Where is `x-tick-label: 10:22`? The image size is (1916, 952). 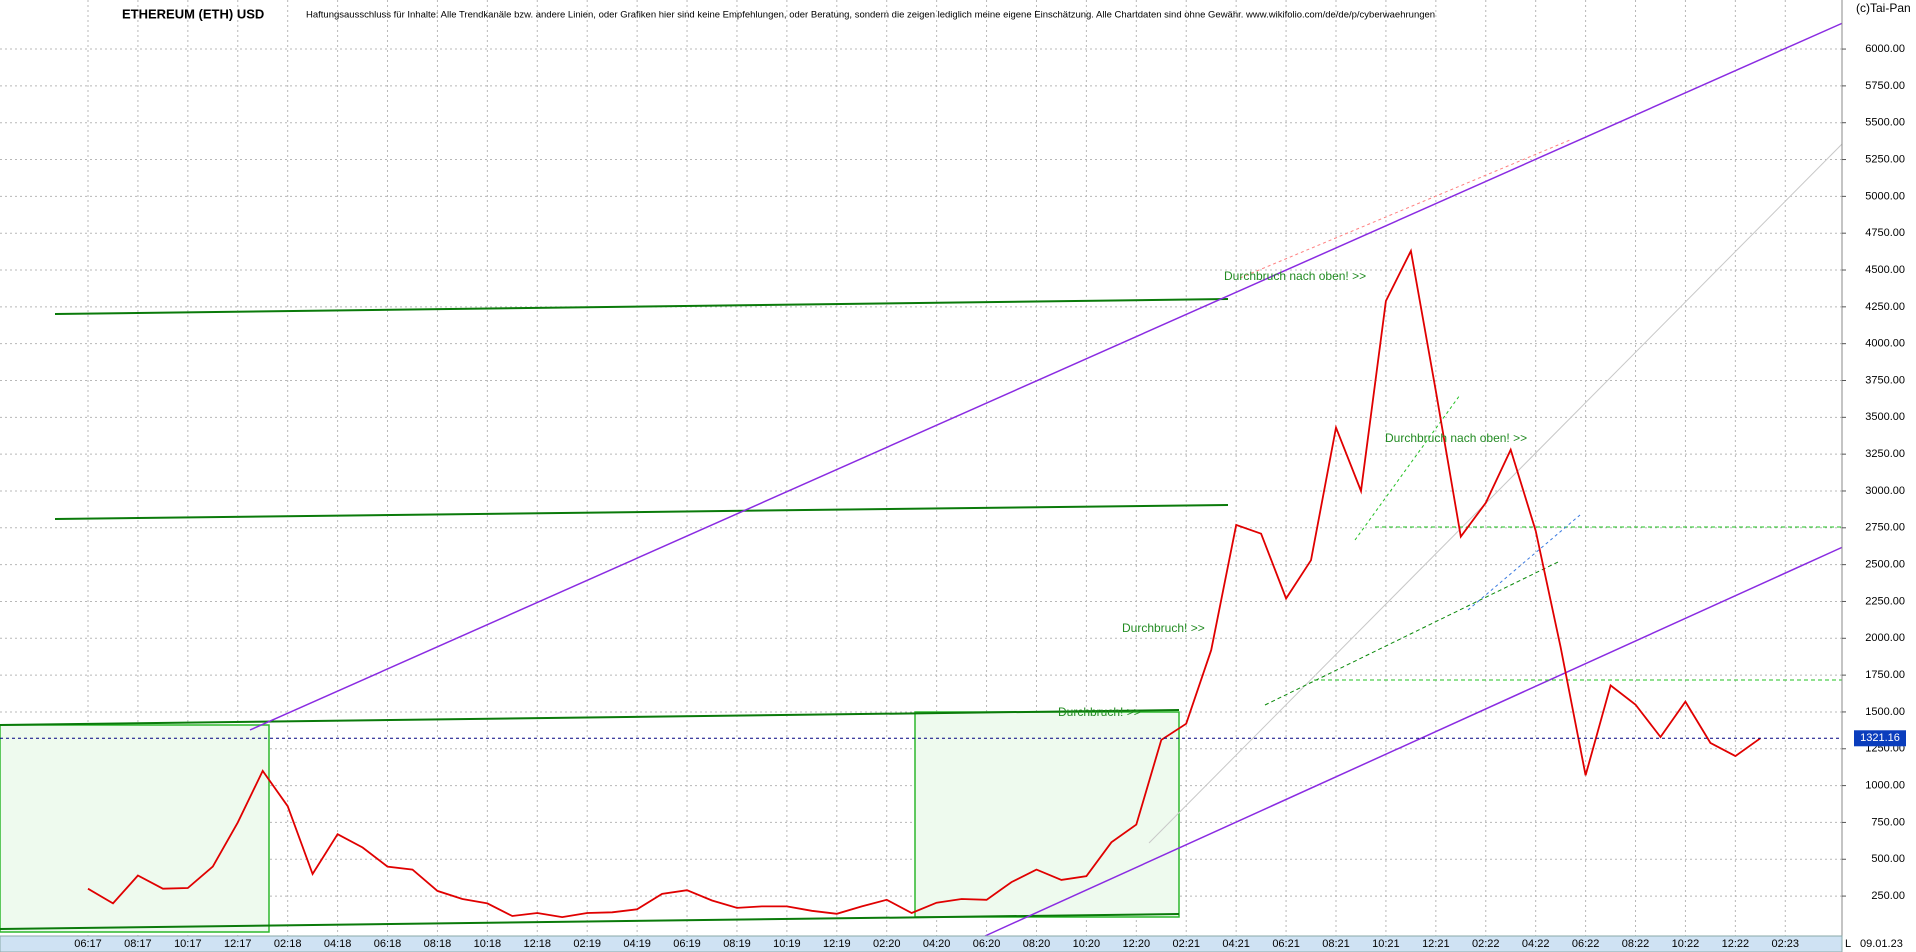
x-tick-label: 10:22 is located at coordinates (1686, 944).